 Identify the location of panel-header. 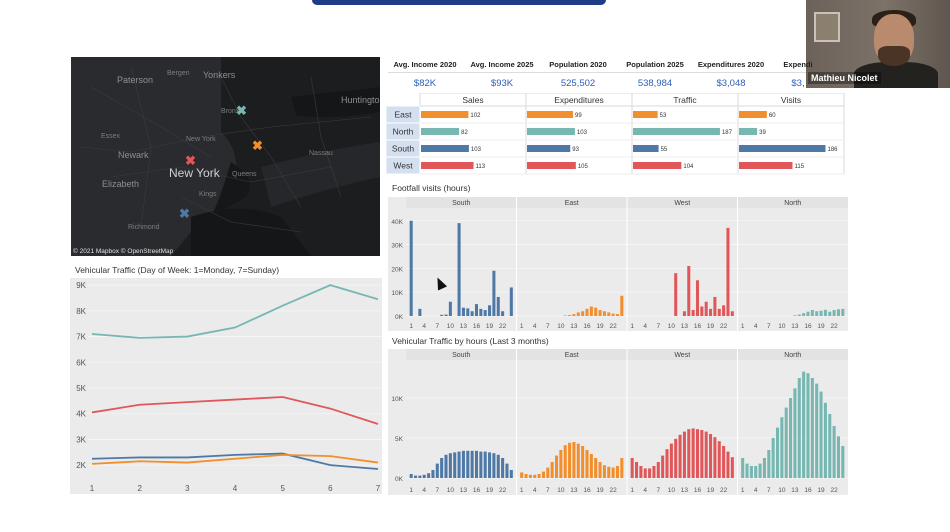
(682, 202).